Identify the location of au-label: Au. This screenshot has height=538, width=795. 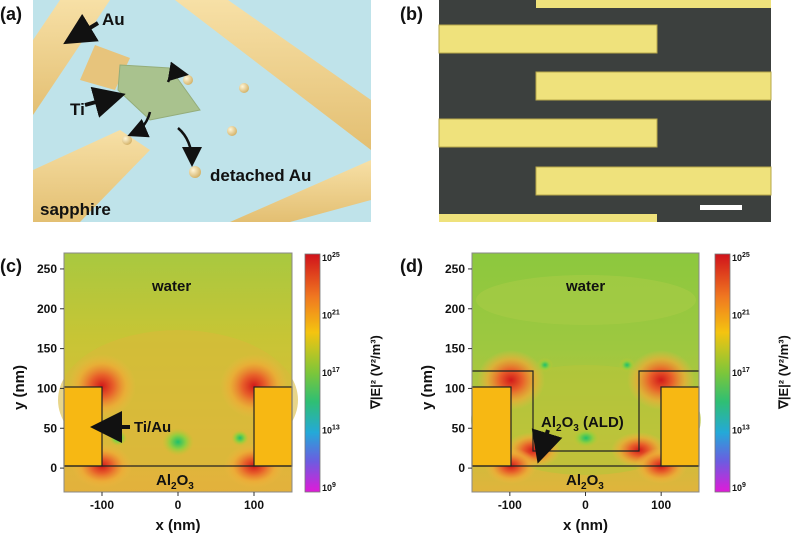
(113, 19).